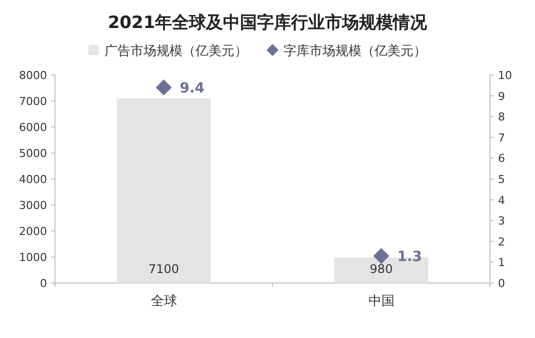  Describe the element at coordinates (501, 200) in the screenshot. I see `y2-tick-label: 4` at that location.